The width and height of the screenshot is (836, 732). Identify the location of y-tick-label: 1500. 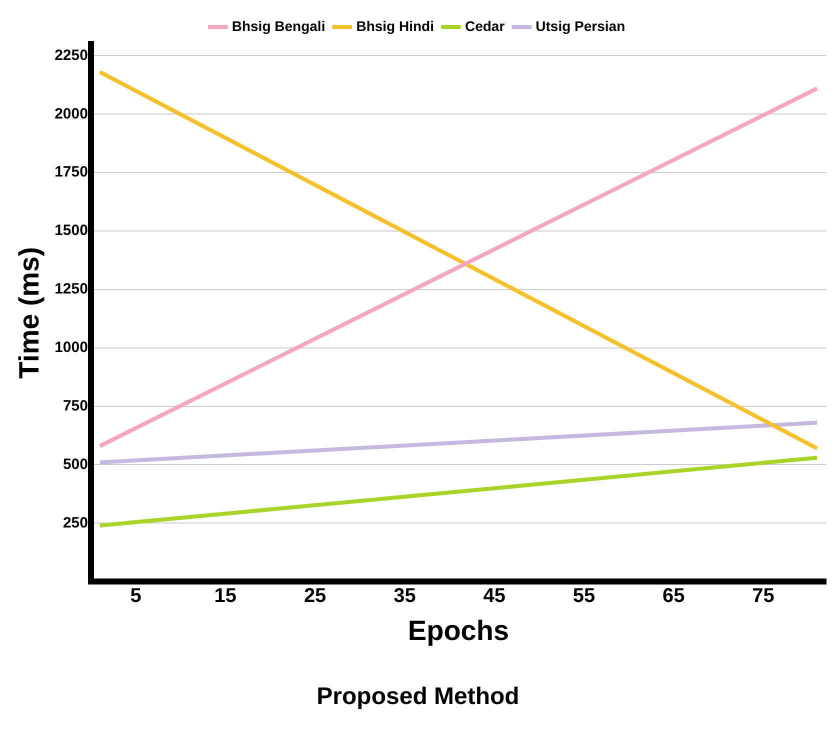
(71, 231).